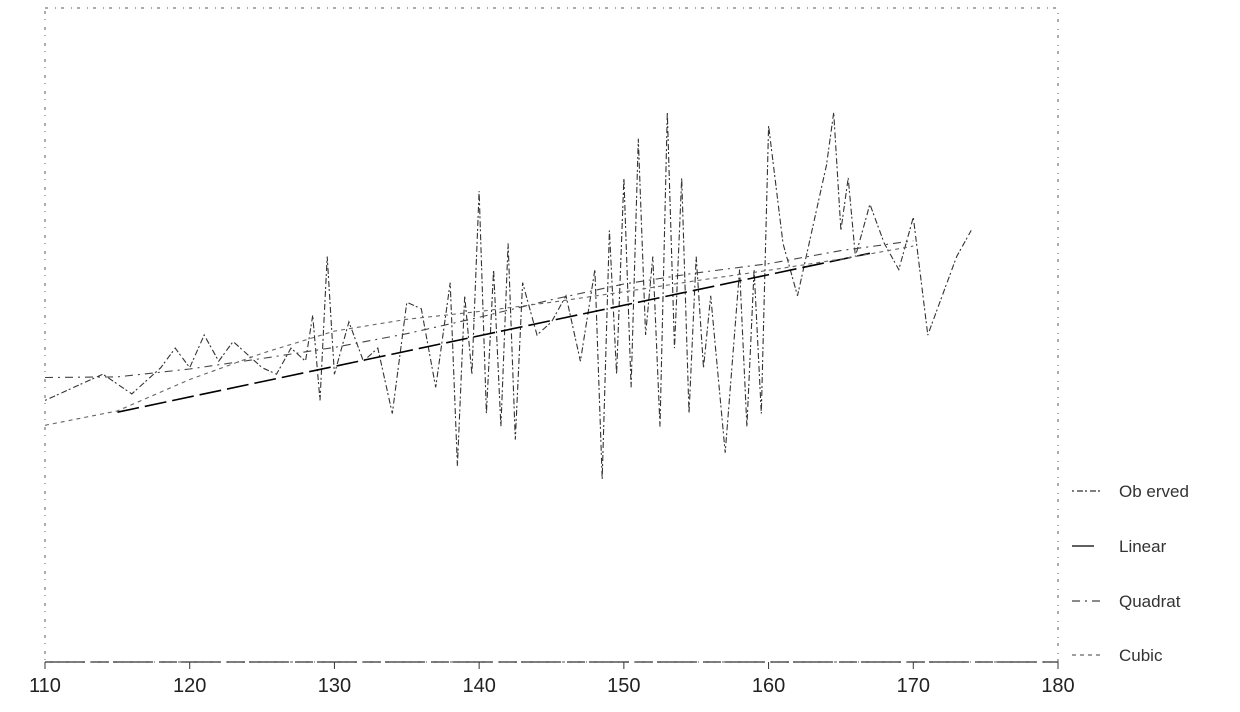 The width and height of the screenshot is (1240, 712). Describe the element at coordinates (479, 309) in the screenshot. I see `series-line-quadratic` at that location.